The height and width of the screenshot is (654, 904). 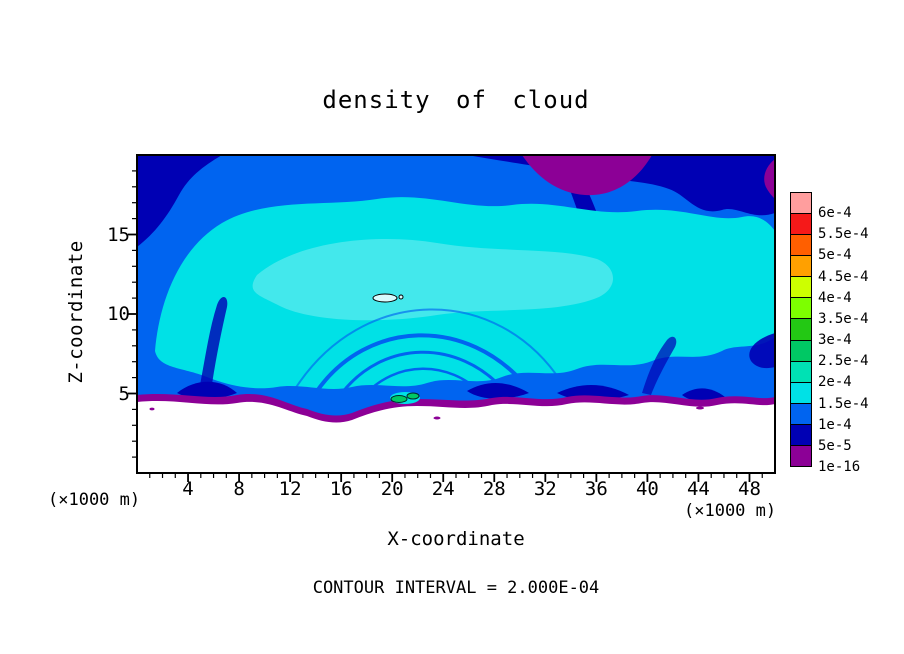 What do you see at coordinates (835, 445) in the screenshot?
I see `colorbar-label: 5e-5` at bounding box center [835, 445].